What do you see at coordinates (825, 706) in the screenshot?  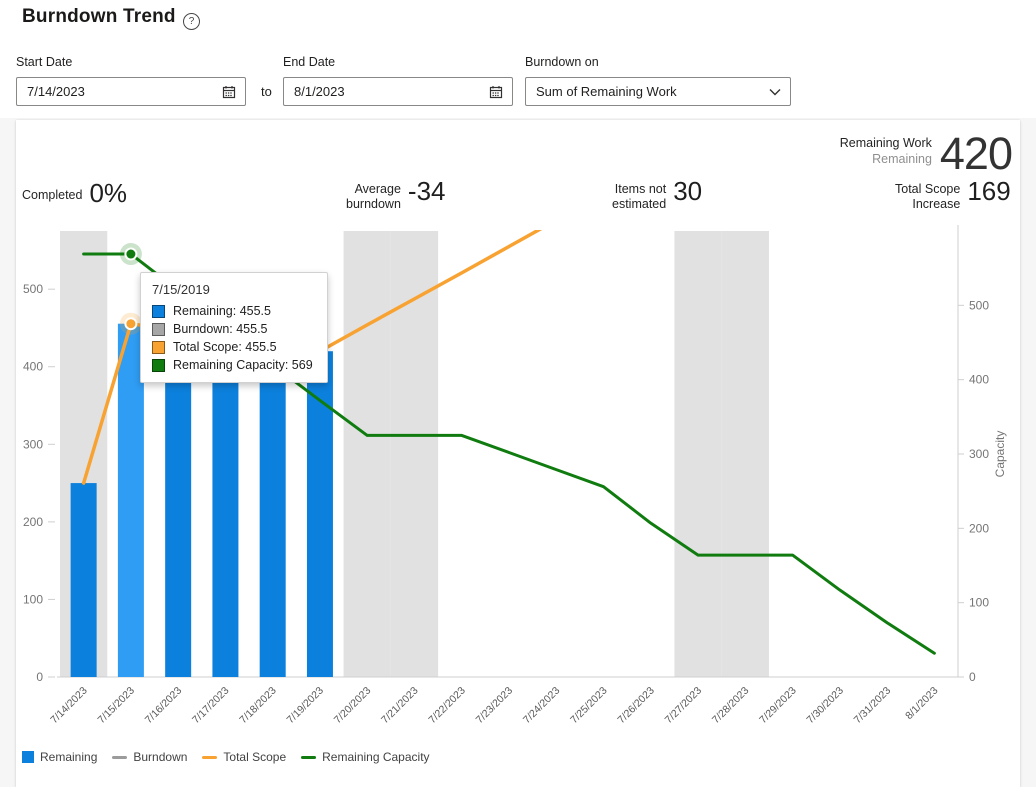 I see `x-axis-tick-label: 7/30/2023` at bounding box center [825, 706].